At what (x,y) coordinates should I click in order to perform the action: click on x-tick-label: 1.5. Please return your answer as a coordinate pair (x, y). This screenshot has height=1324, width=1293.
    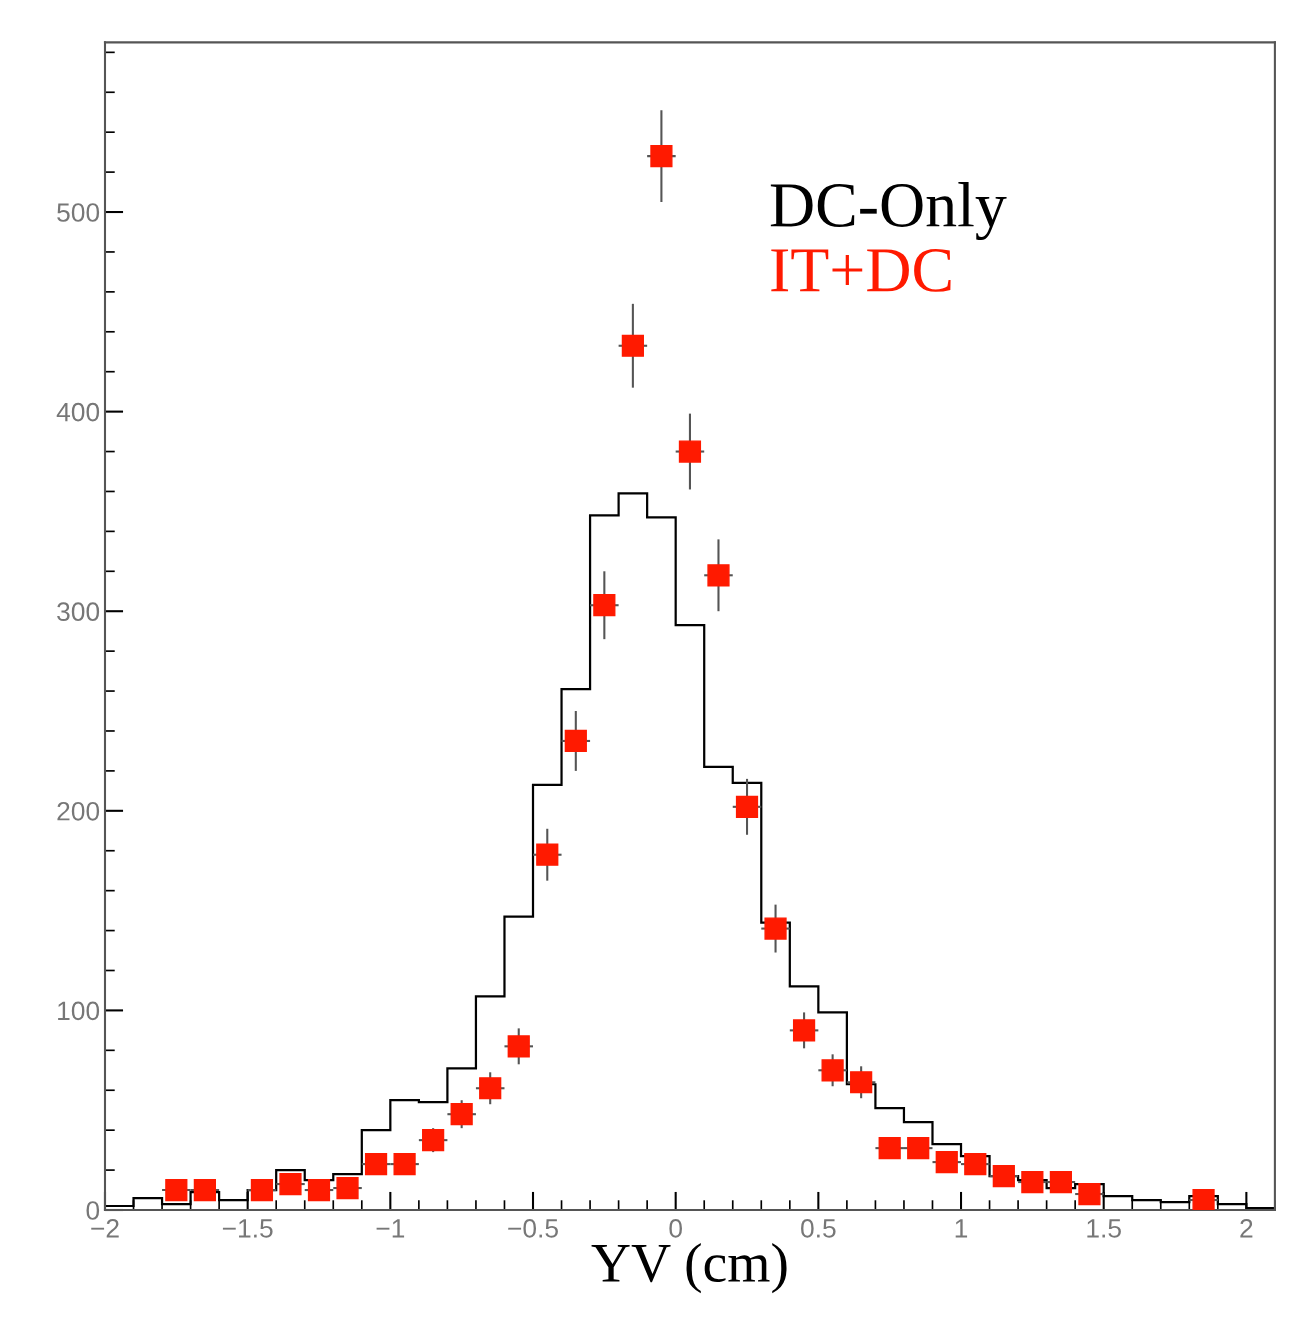
    Looking at the image, I should click on (1104, 1228).